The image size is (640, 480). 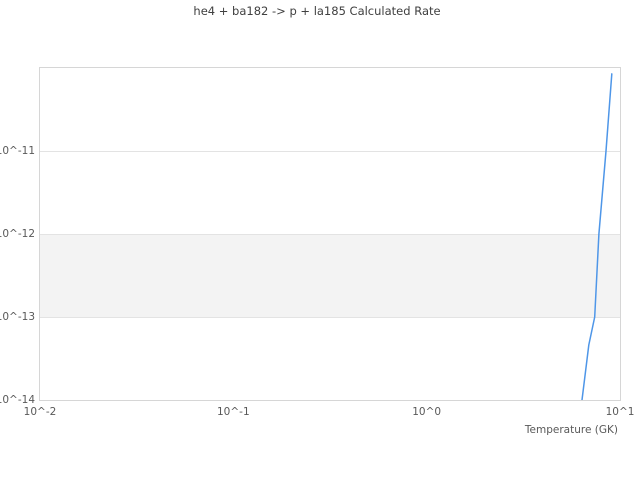 I want to click on y-tick-label: 10^-11, so click(x=17, y=150).